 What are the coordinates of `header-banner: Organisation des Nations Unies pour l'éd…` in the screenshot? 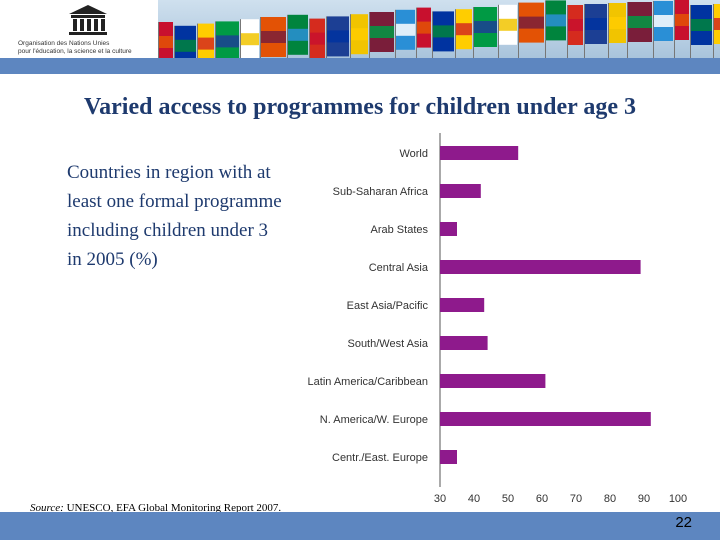 It's located at (360, 37).